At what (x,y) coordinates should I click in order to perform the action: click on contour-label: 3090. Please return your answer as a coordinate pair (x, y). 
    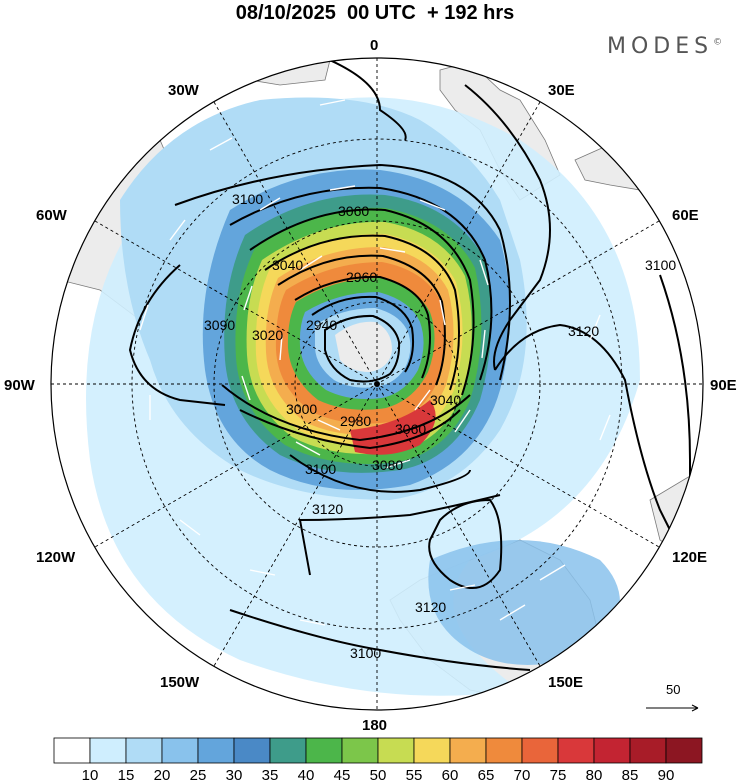
    Looking at the image, I should click on (219, 325).